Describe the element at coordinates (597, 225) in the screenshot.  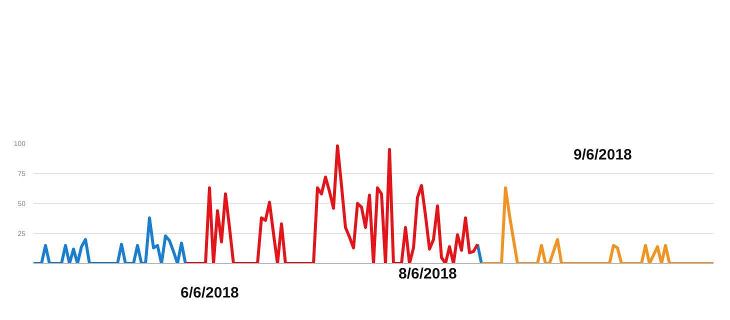
I see `line-series` at that location.